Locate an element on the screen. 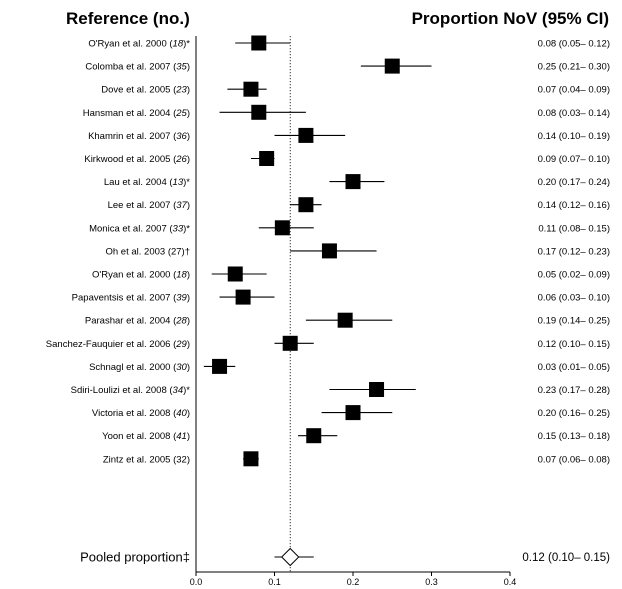  study-label: Lee et al. 2007 (37) is located at coordinates (149, 205).